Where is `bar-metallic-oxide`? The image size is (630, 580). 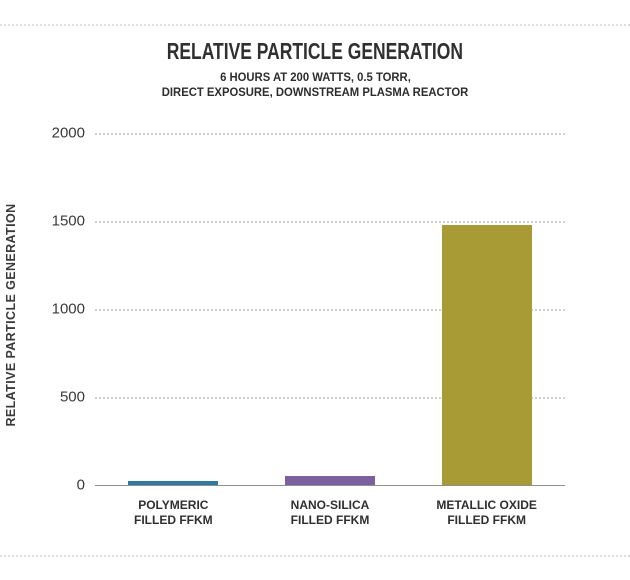
bar-metallic-oxide is located at coordinates (486, 354).